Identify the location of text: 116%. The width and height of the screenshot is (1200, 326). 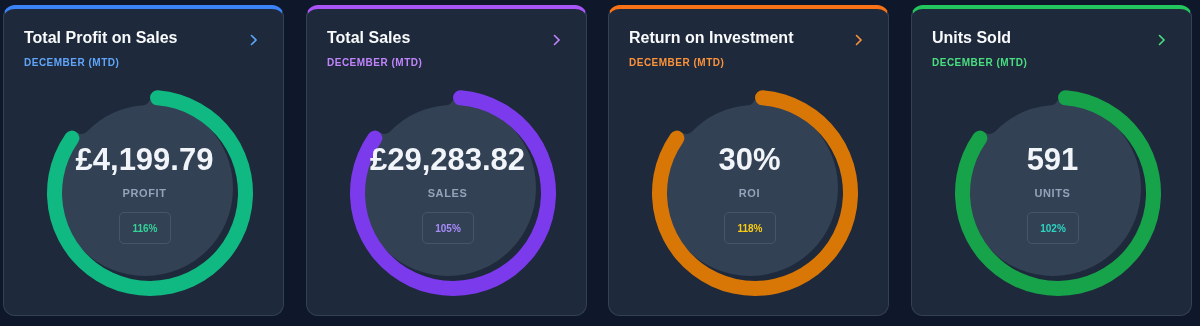
(145, 228).